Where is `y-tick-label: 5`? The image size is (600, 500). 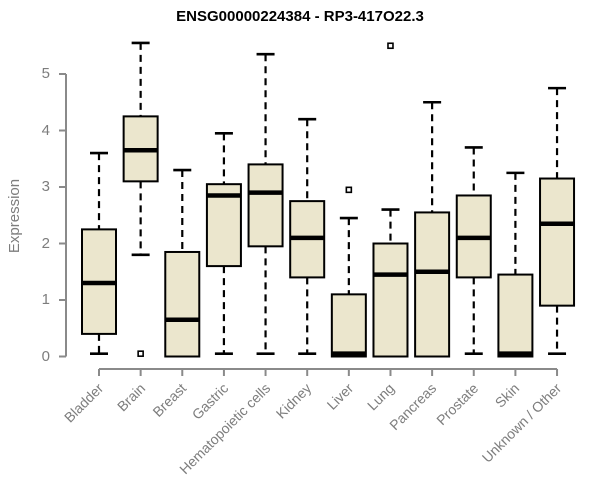
y-tick-label: 5 is located at coordinates (45, 73).